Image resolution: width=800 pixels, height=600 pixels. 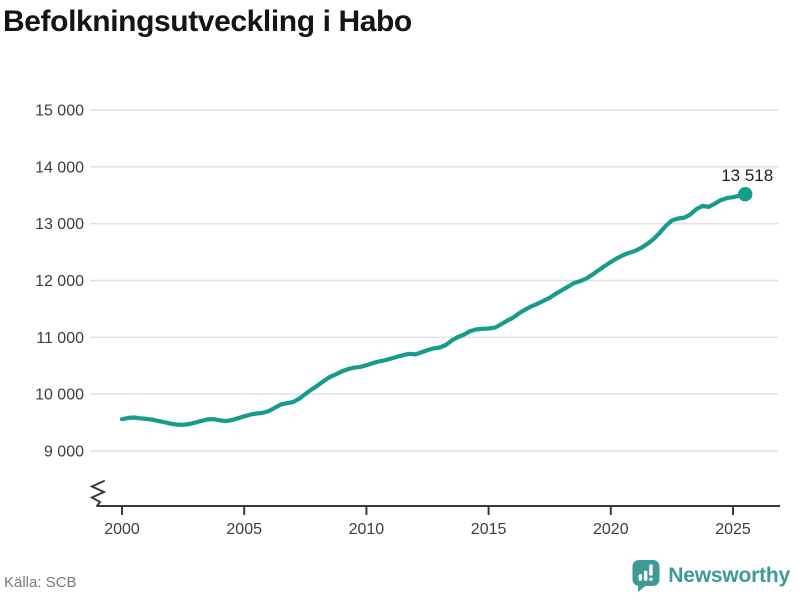 What do you see at coordinates (59, 111) in the screenshot?
I see `y-tick-label: 15 000` at bounding box center [59, 111].